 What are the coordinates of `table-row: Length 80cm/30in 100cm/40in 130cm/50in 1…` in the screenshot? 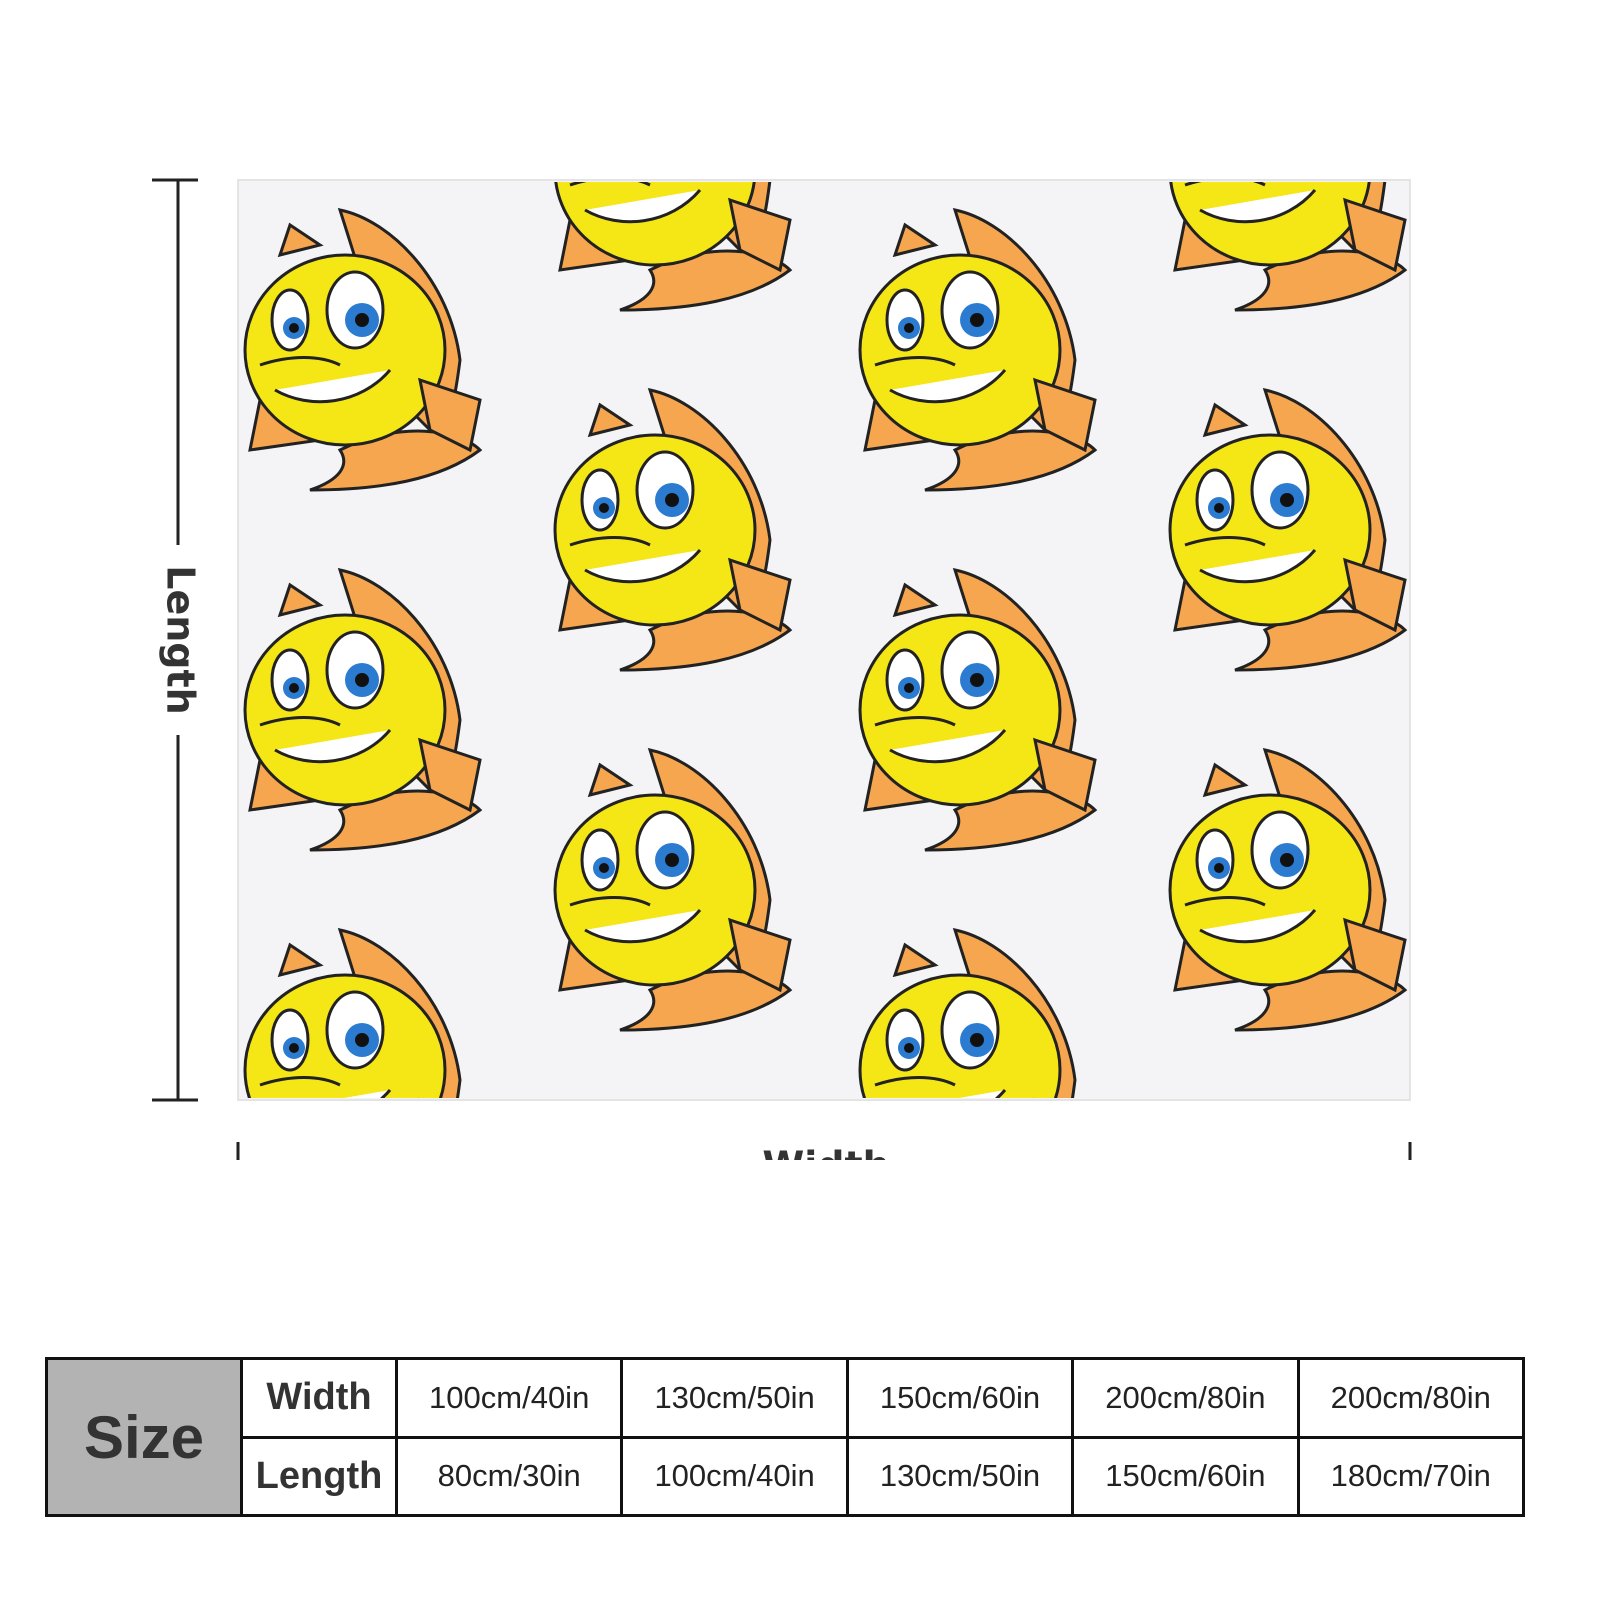 It's located at (786, 1476).